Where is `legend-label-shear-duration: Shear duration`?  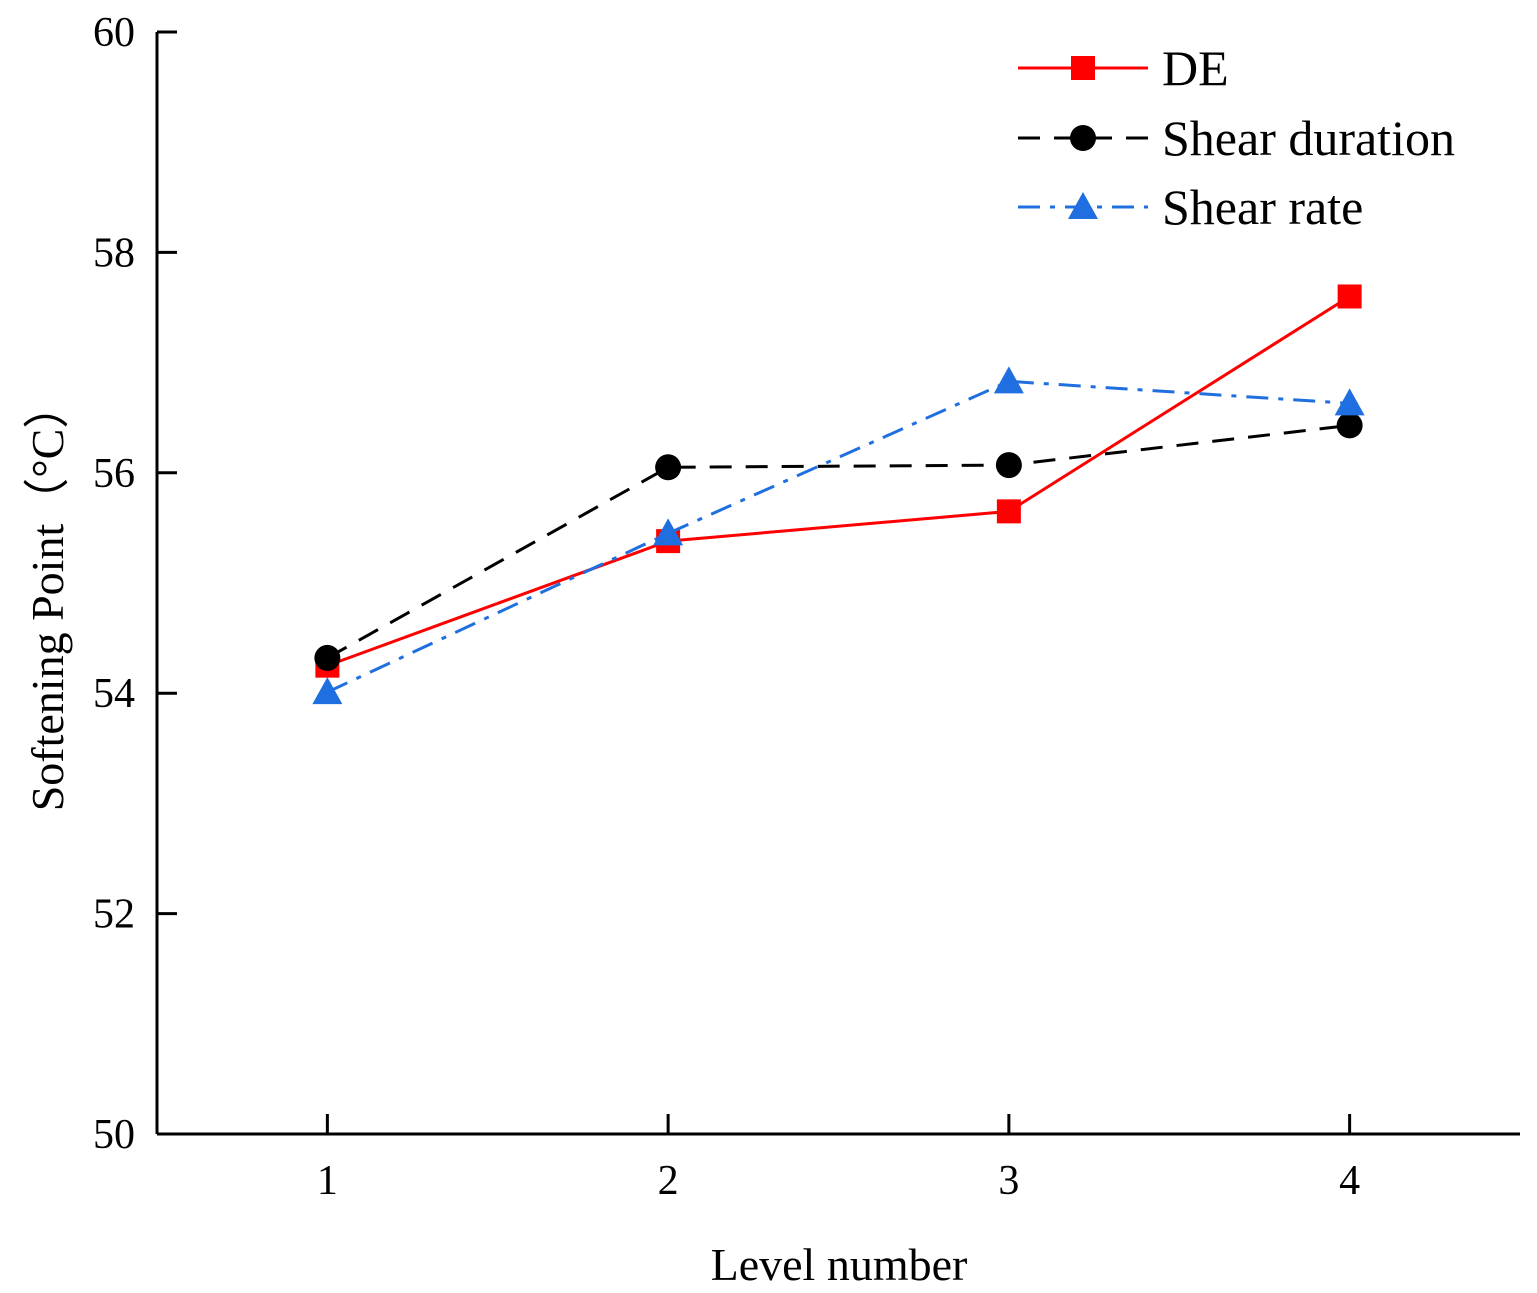
legend-label-shear-duration: Shear duration is located at coordinates (1308, 138).